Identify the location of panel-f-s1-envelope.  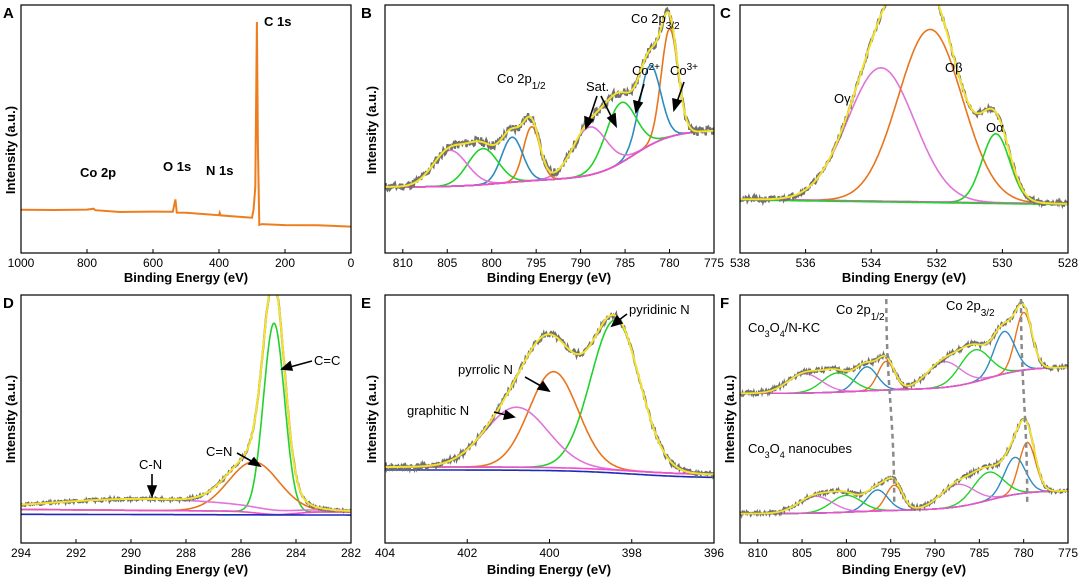
(904, 466).